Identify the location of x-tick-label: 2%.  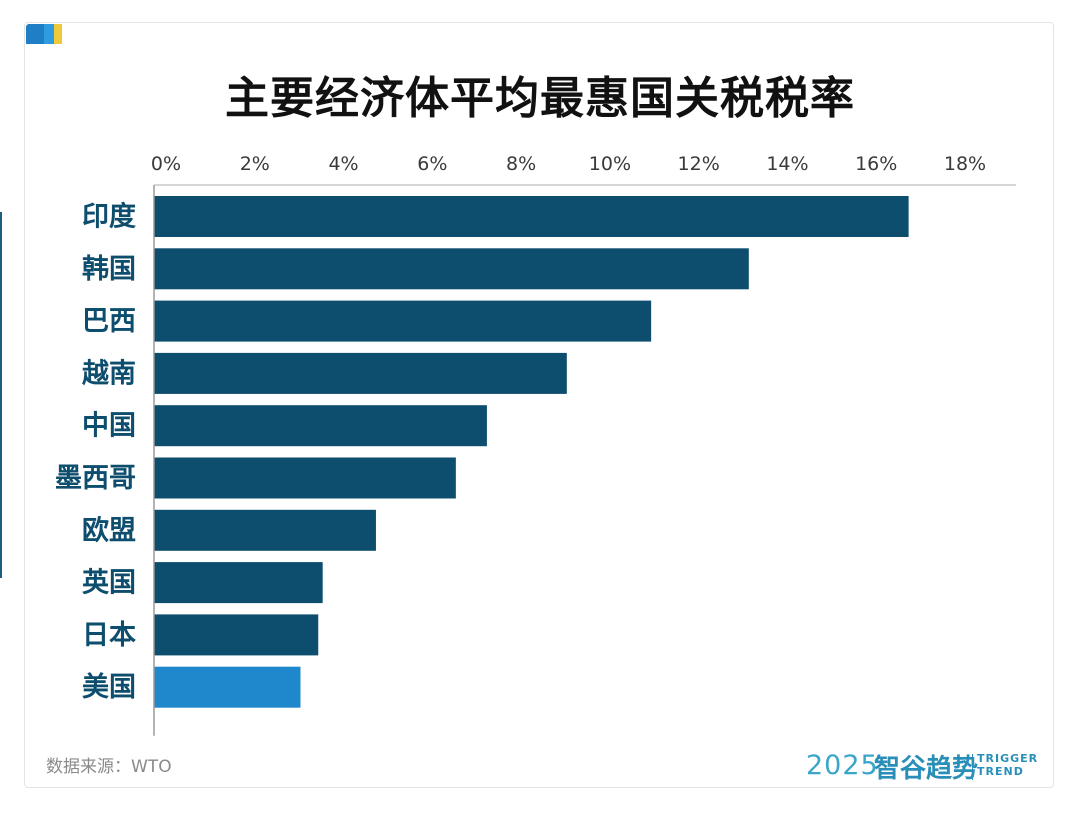
(255, 164).